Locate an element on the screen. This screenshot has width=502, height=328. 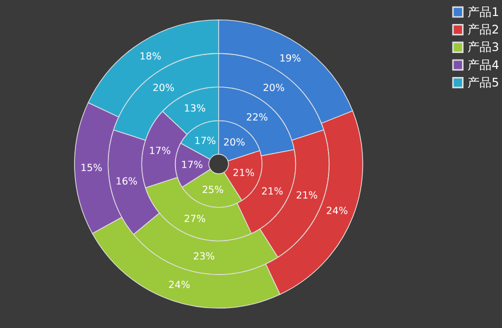
legend-label: 产品3 is located at coordinates (484, 47).